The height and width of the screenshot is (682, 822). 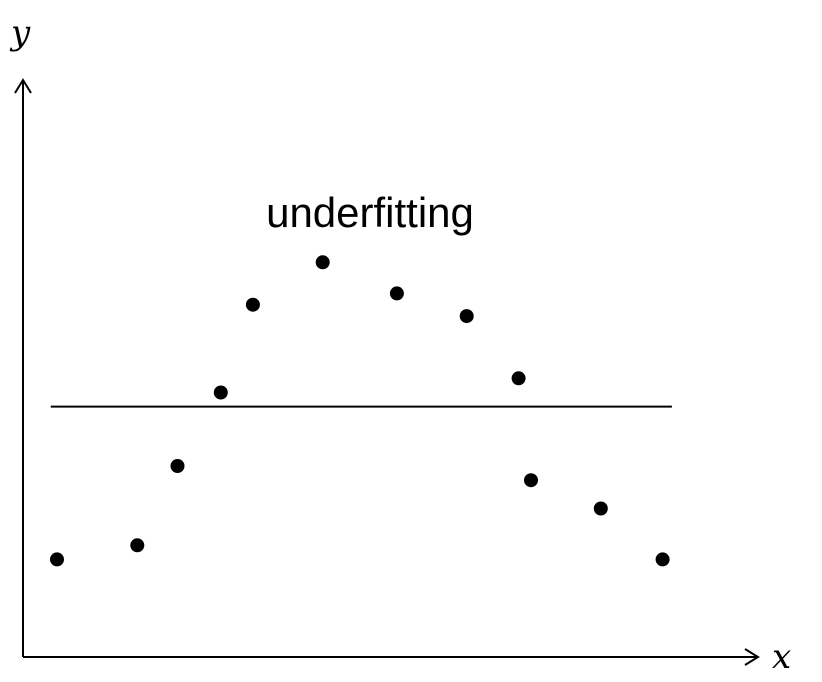 I want to click on underfitting-annotation: underfitting, so click(x=370, y=212).